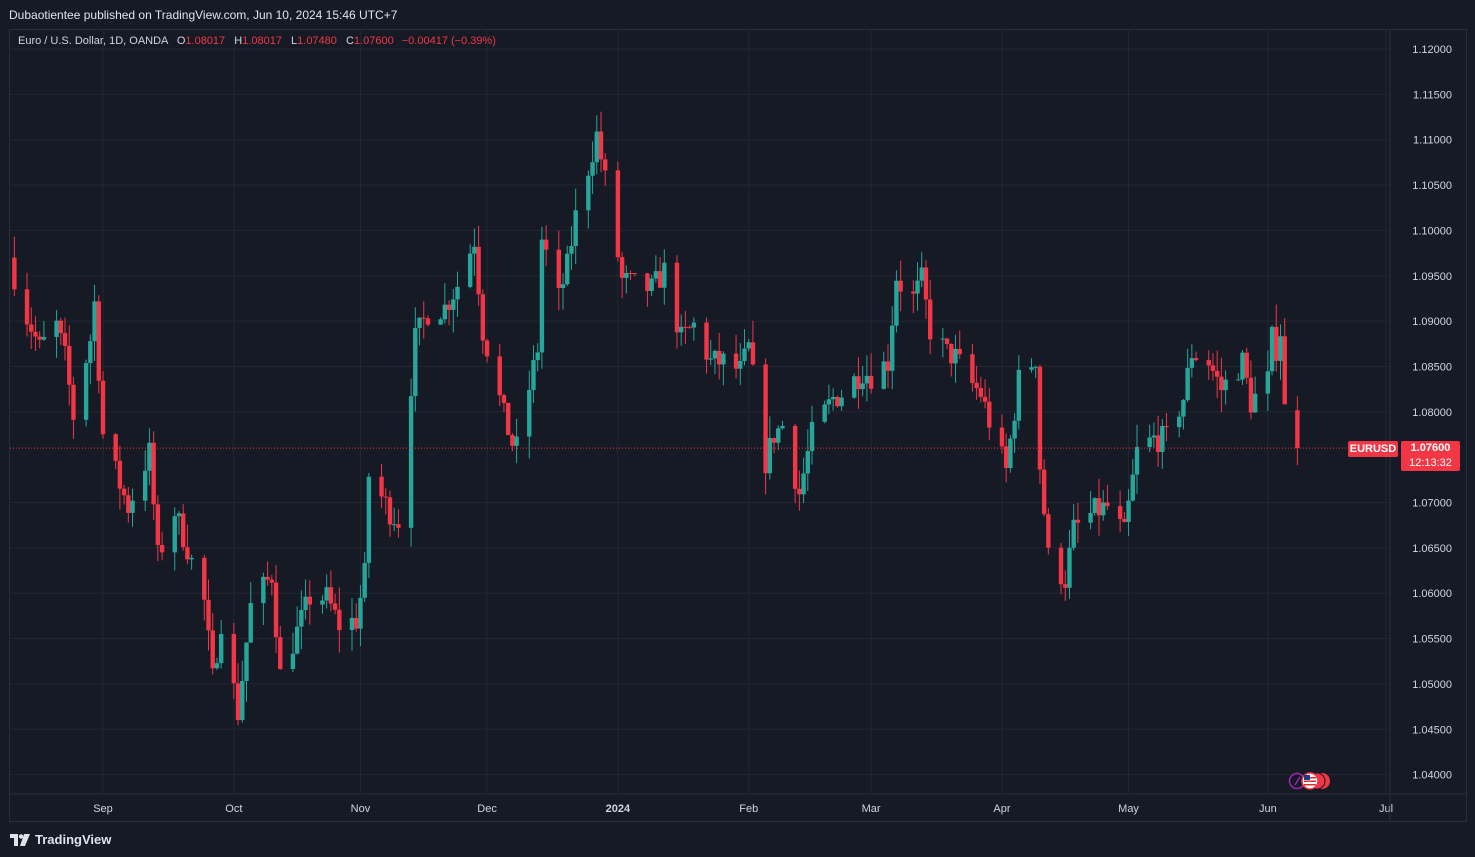  I want to click on y-tick-label: 1.12000, so click(1432, 50).